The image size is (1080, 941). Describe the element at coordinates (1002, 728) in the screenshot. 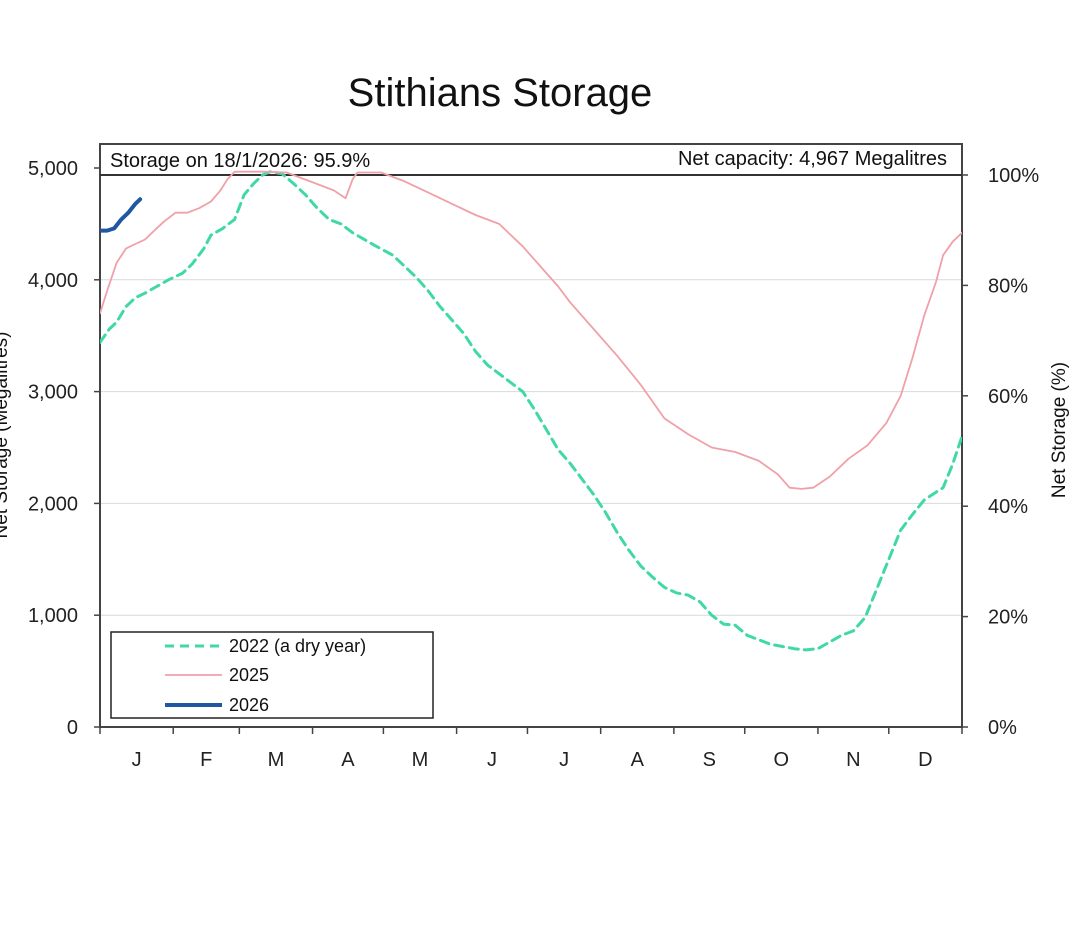

I see `right-tick-label: 0%` at that location.